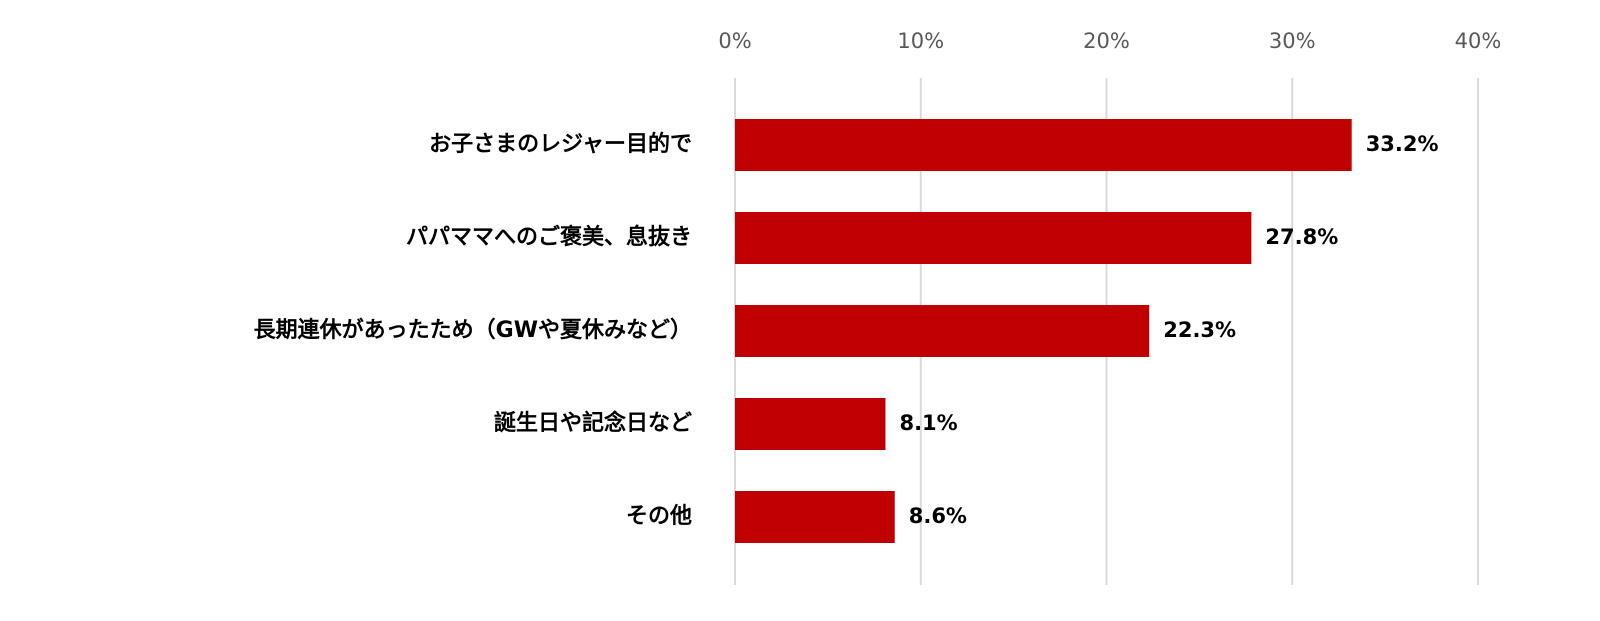 Image resolution: width=1600 pixels, height=621 pixels. What do you see at coordinates (1199, 330) in the screenshot?
I see `data-label: 22.3%` at bounding box center [1199, 330].